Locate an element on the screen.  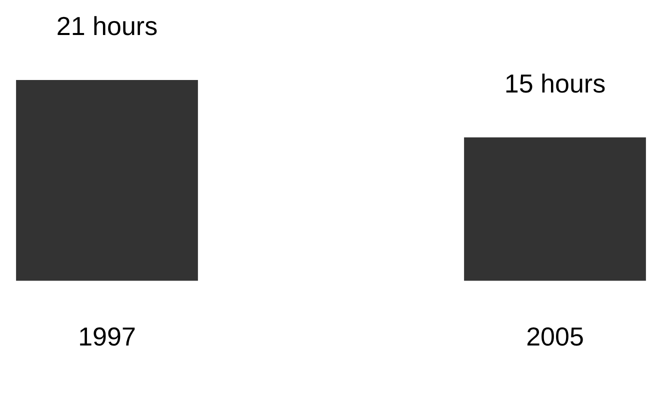
data-label: 21 hours is located at coordinates (107, 26).